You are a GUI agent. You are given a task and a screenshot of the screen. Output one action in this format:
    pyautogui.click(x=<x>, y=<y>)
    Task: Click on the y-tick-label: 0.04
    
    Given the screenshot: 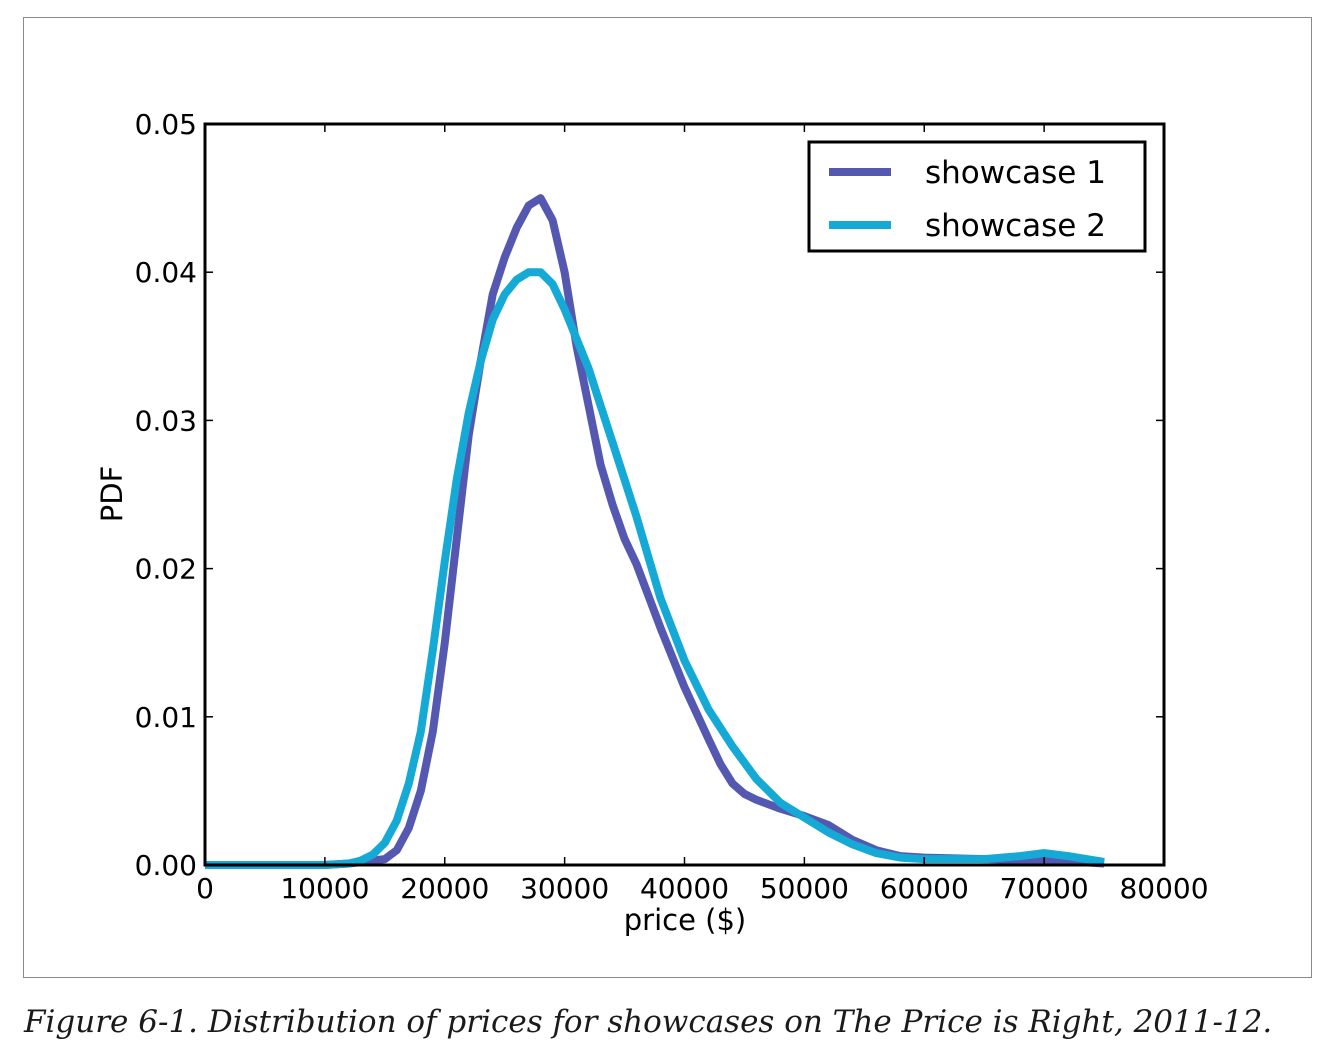 What is the action you would take?
    pyautogui.click(x=166, y=272)
    